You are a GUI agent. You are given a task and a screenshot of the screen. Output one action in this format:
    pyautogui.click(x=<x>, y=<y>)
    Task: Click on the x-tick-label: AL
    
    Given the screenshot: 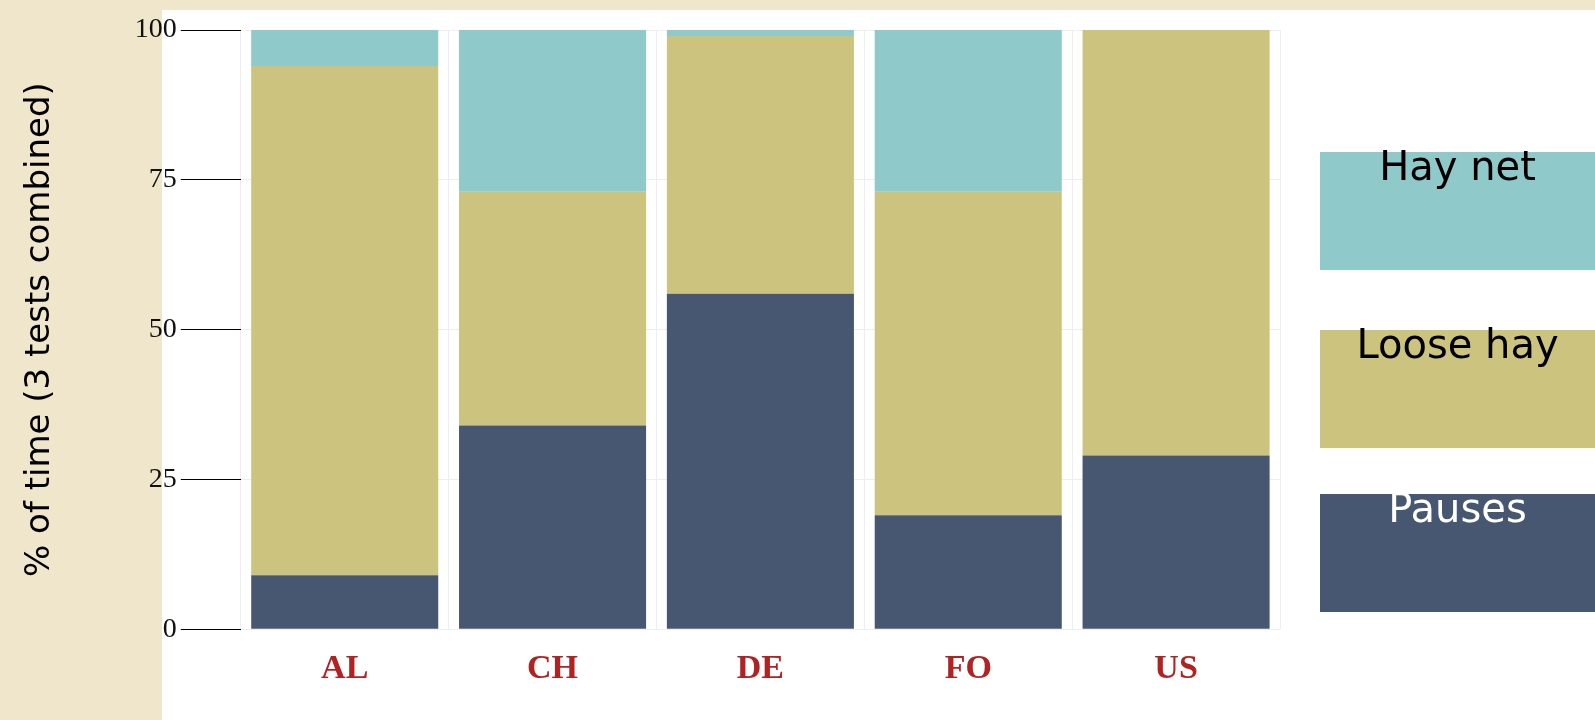 What is the action you would take?
    pyautogui.click(x=345, y=667)
    